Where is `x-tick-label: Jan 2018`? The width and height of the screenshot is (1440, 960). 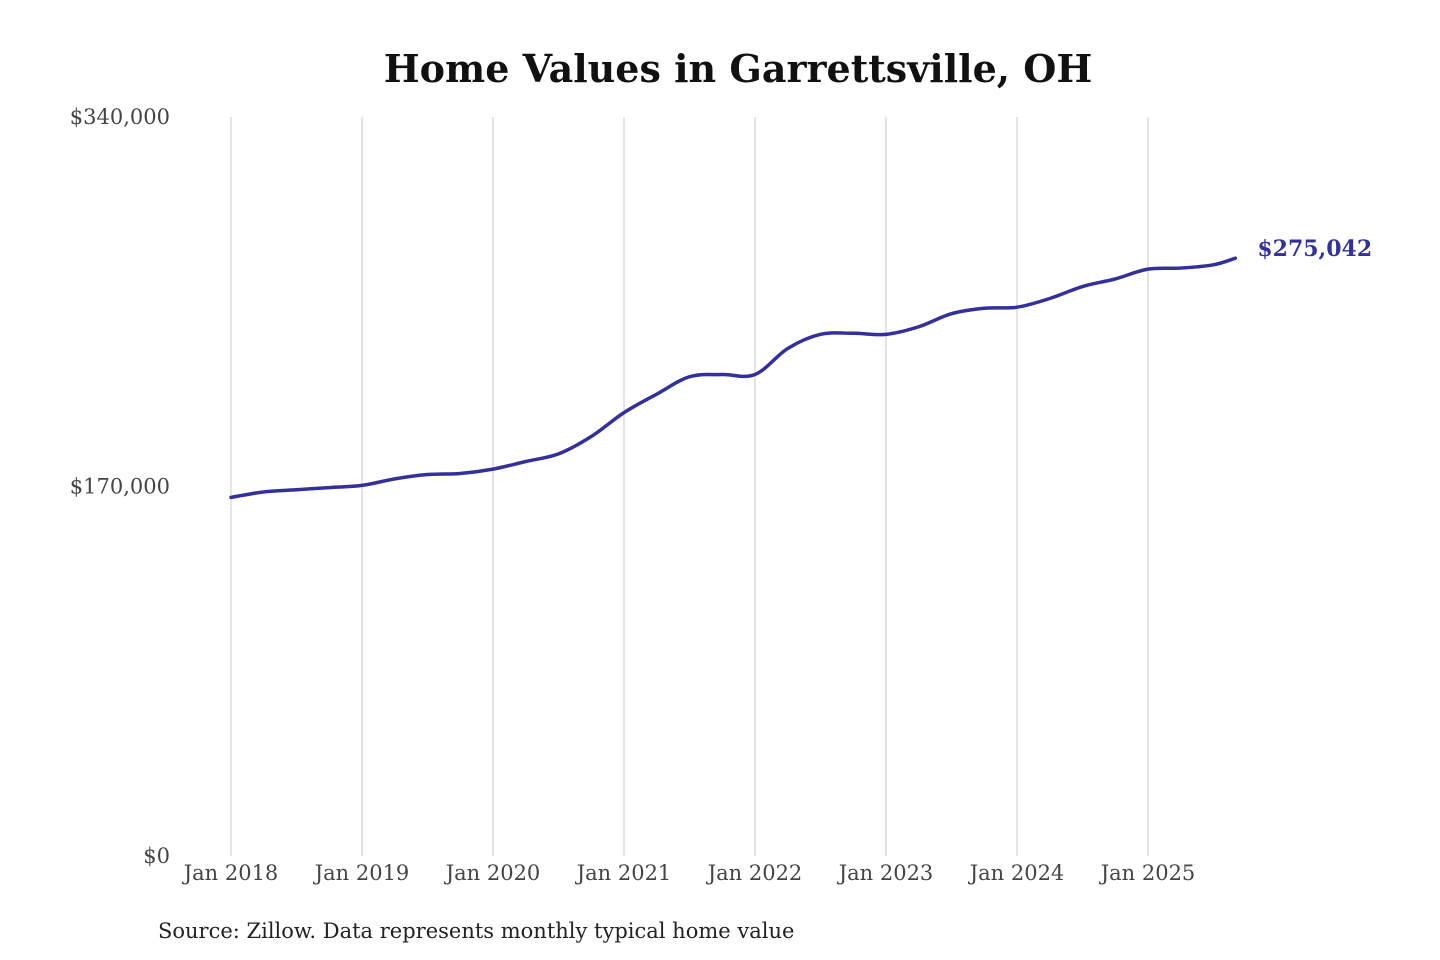 x-tick-label: Jan 2018 is located at coordinates (230, 873).